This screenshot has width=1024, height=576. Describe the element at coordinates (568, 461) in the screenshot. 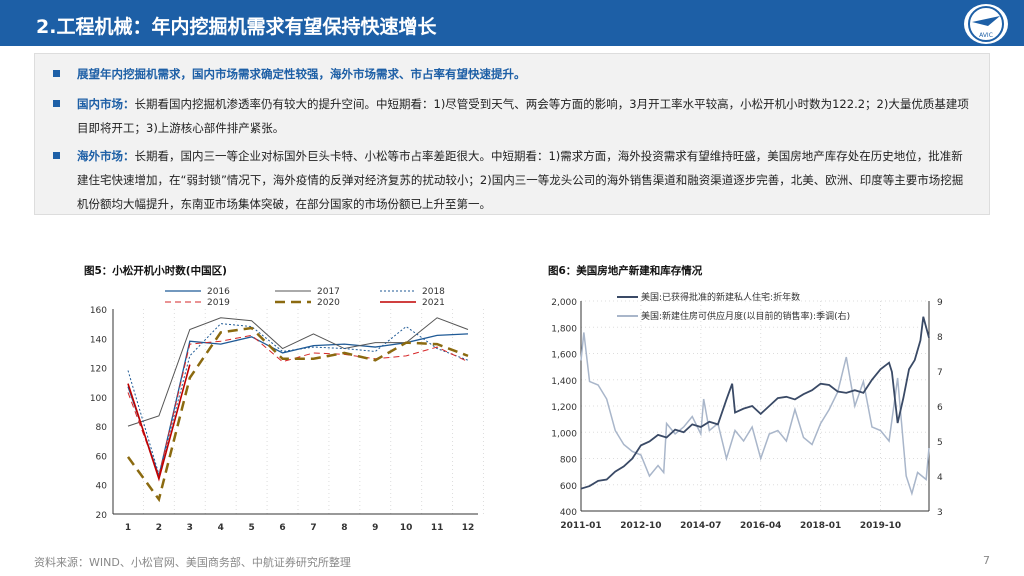

I see `y-tick-label: 800` at that location.